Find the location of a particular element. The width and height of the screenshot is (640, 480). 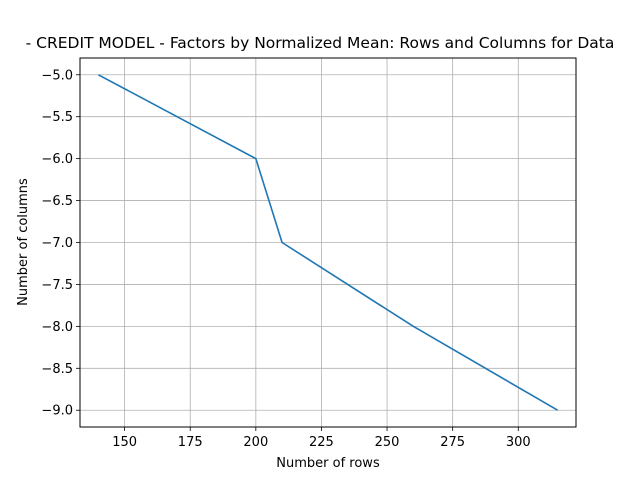

x-tick-label: 250 is located at coordinates (387, 442).